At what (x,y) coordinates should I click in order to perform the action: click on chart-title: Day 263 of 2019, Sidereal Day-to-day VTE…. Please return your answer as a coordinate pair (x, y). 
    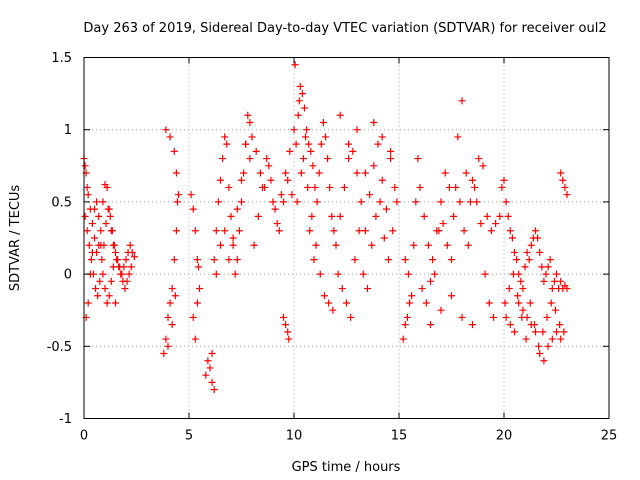
    Looking at the image, I should click on (344, 28).